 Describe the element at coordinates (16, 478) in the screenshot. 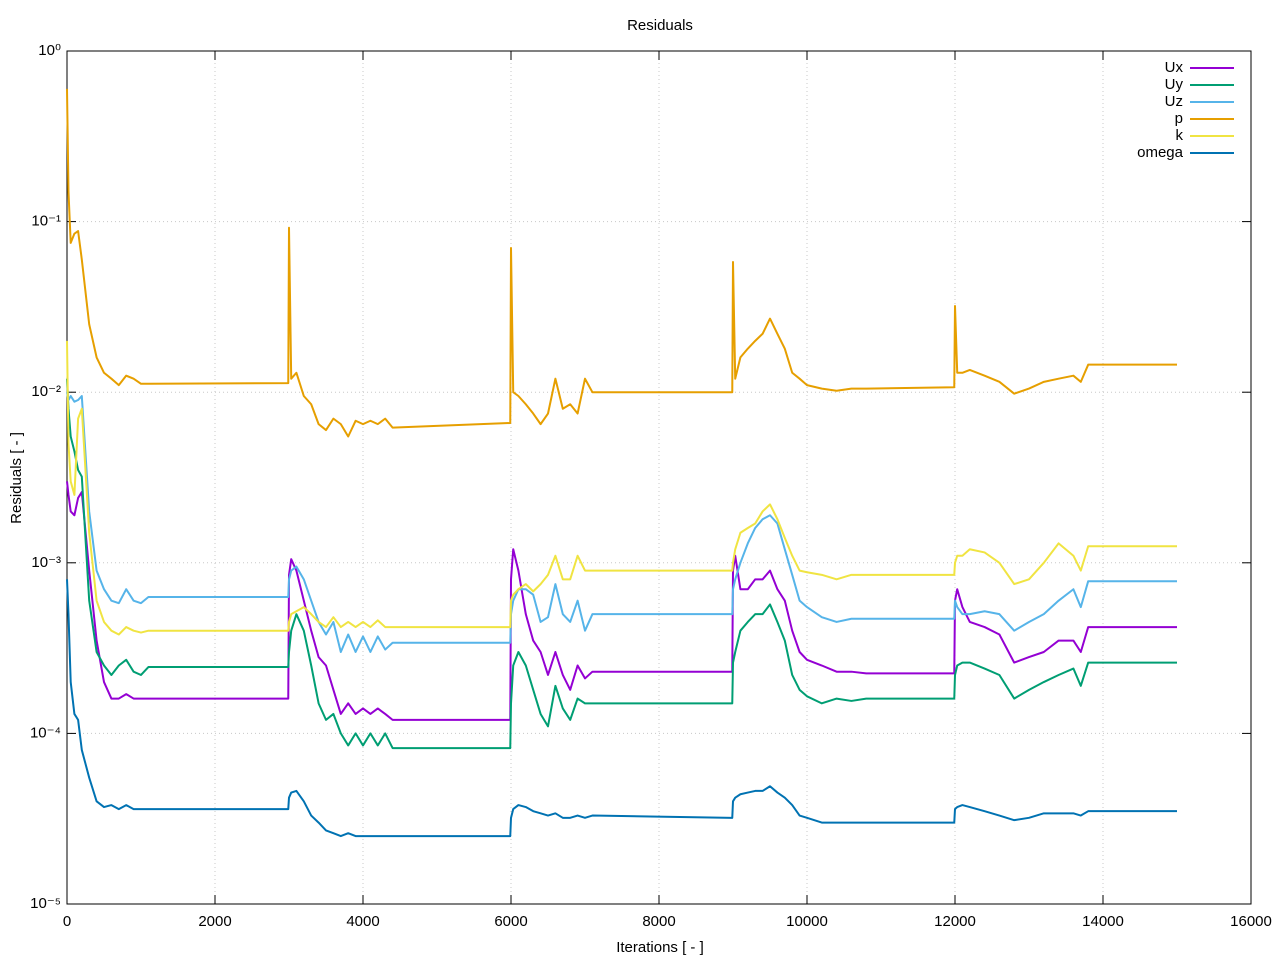

I see `y-axis-label: Residuals [ - ]` at that location.